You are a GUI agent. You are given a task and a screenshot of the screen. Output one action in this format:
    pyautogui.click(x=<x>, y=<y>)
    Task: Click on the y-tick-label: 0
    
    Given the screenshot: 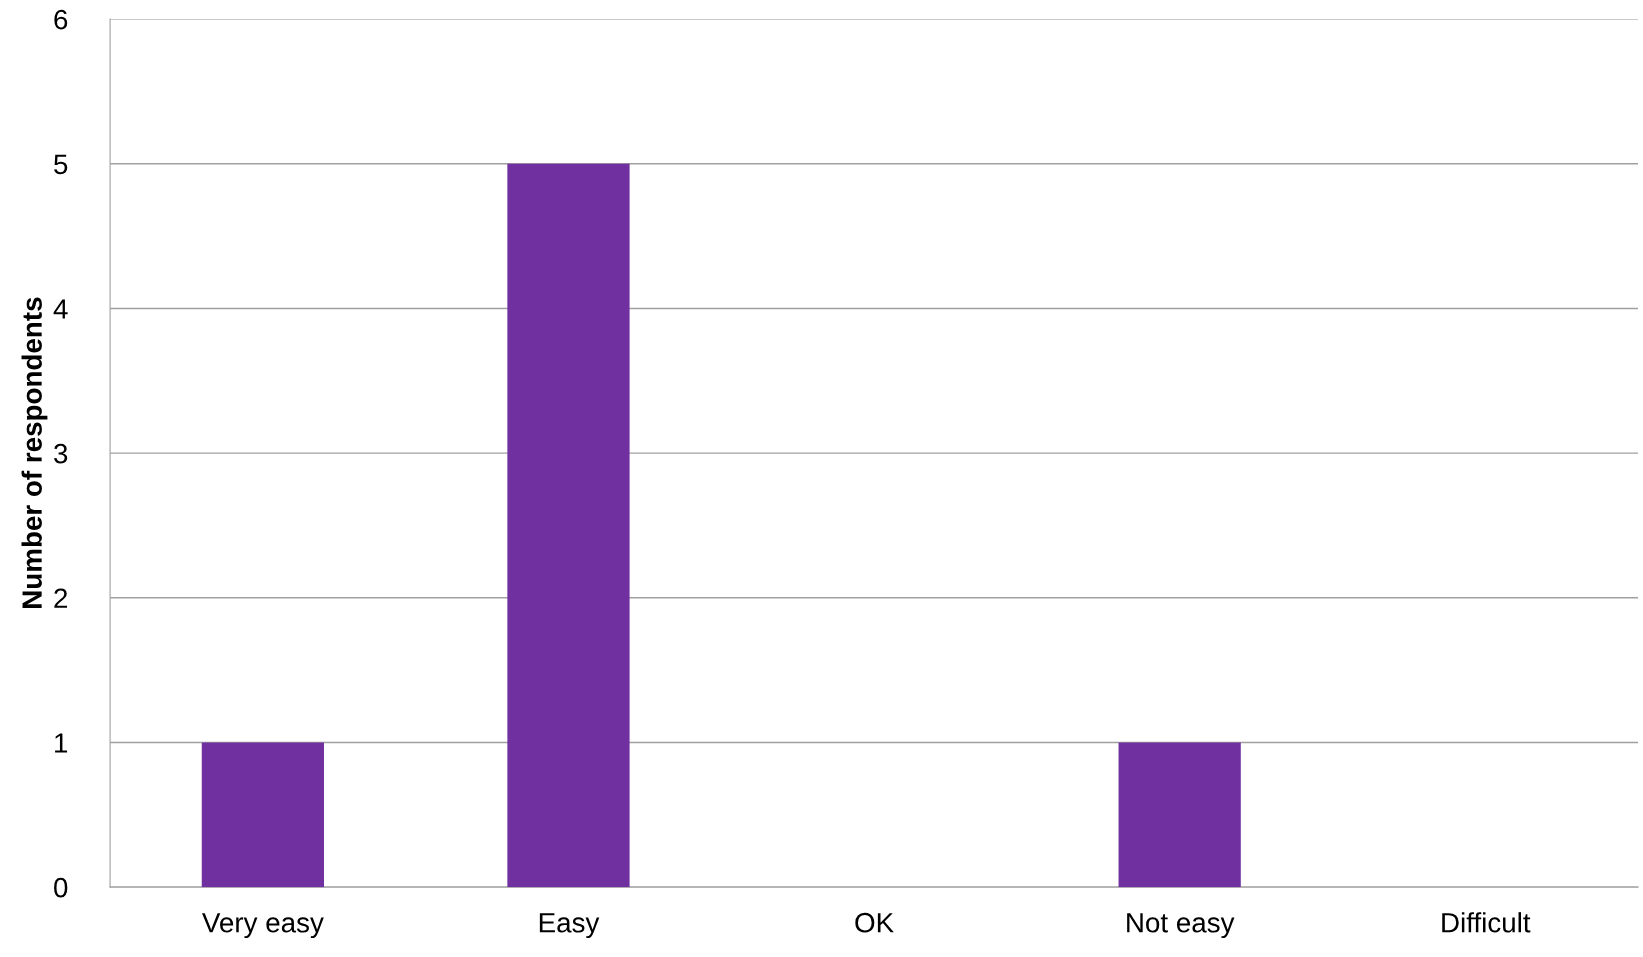 What is the action you would take?
    pyautogui.click(x=61, y=887)
    